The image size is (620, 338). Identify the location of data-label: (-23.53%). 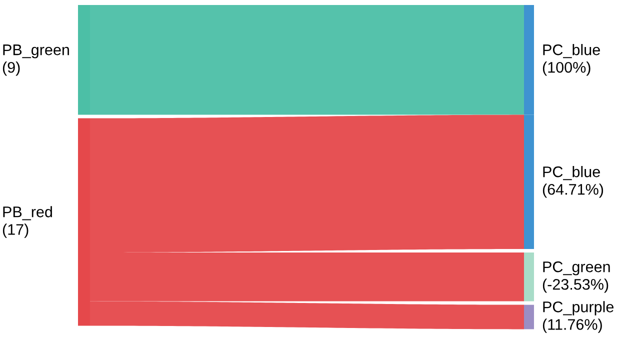
(575, 285).